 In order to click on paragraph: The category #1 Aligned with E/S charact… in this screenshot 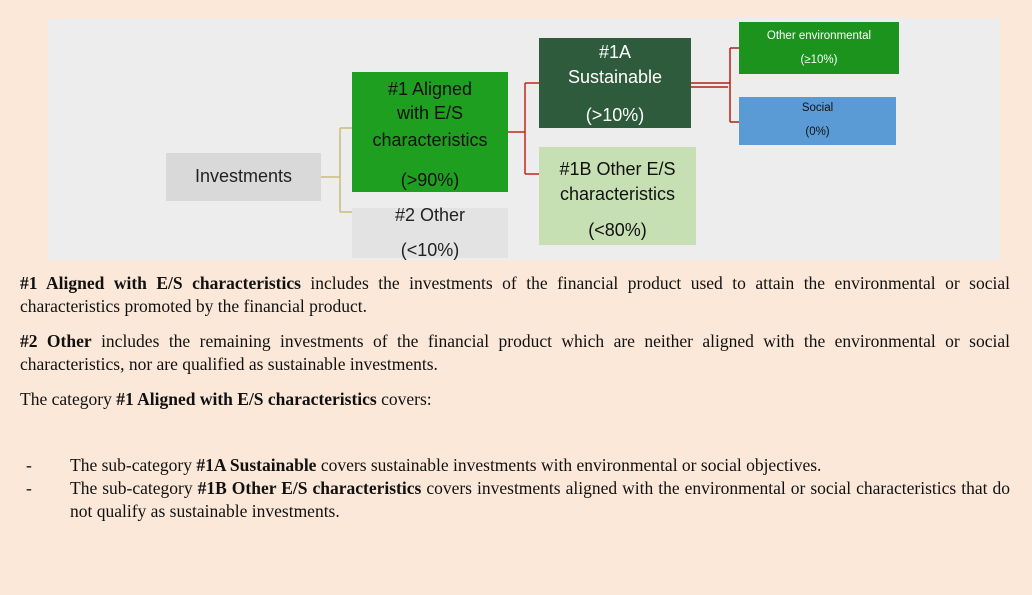, I will do `click(515, 399)`.